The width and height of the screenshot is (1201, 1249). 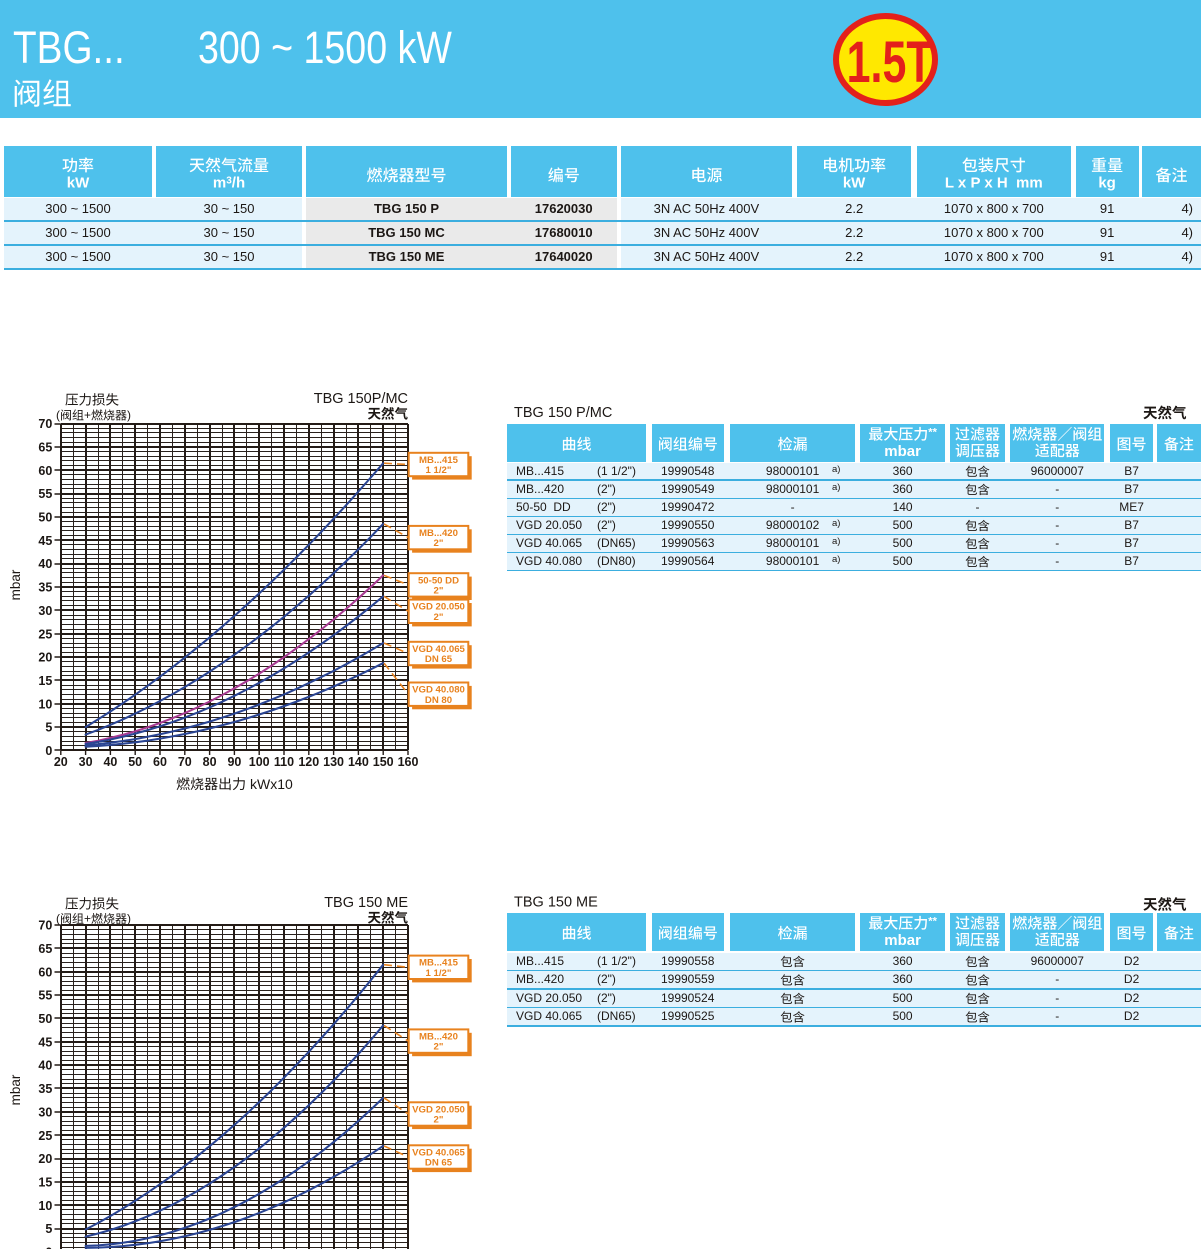 I want to click on svg-text: 130, so click(x=333, y=762).